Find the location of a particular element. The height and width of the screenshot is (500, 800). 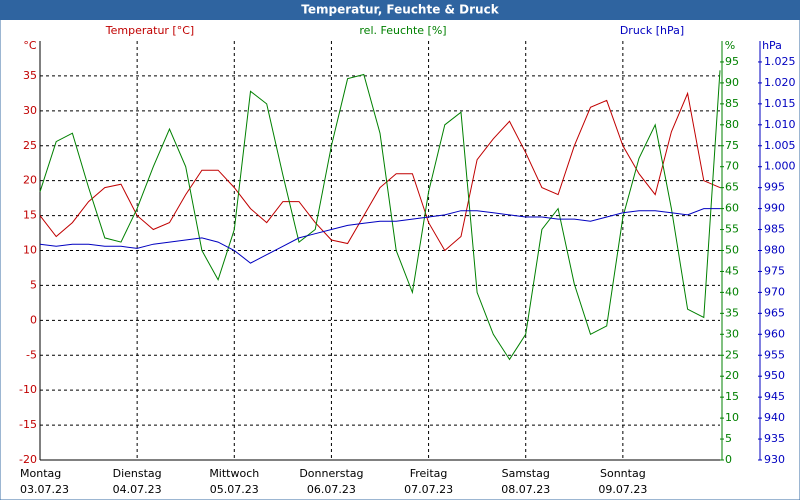

title-bar is located at coordinates (400, 10).